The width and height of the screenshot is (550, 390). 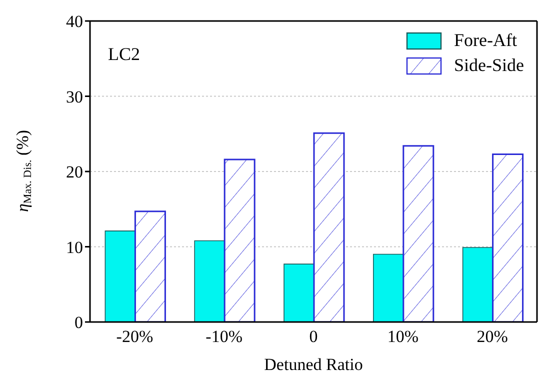 What do you see at coordinates (74, 247) in the screenshot?
I see `y-tick-label: 10` at bounding box center [74, 247].